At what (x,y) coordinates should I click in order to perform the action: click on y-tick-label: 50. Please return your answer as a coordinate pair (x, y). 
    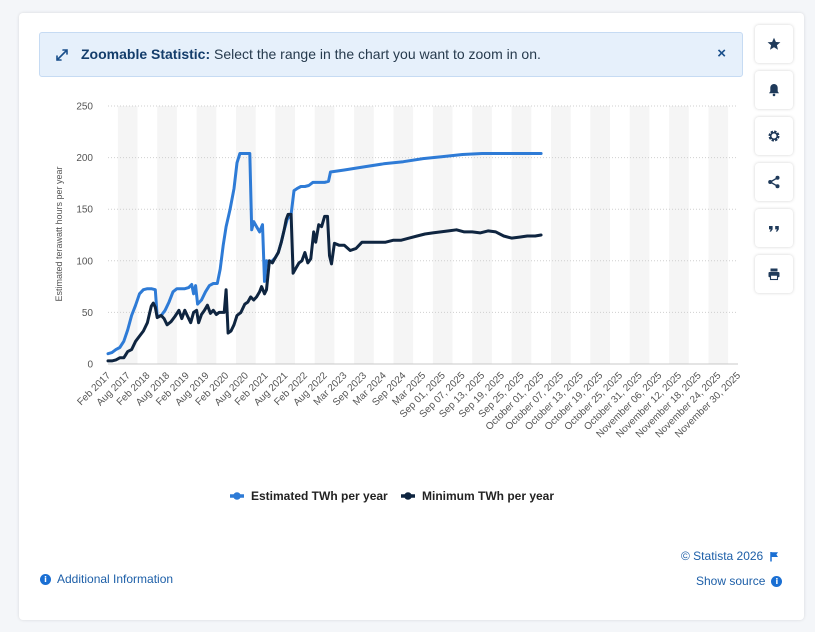
    Looking at the image, I should click on (88, 313).